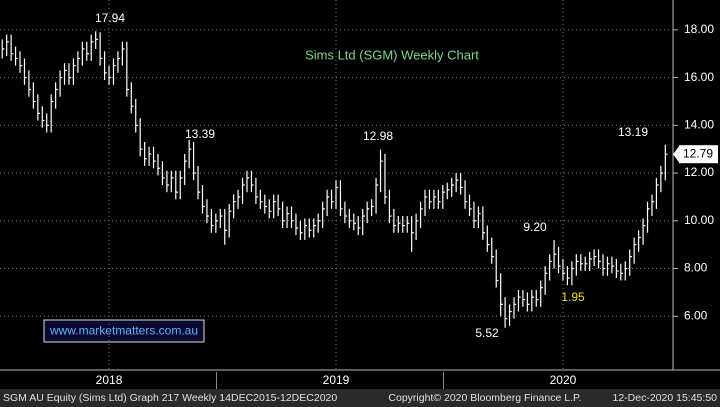 The image size is (720, 407). I want to click on website-box, so click(124, 331).